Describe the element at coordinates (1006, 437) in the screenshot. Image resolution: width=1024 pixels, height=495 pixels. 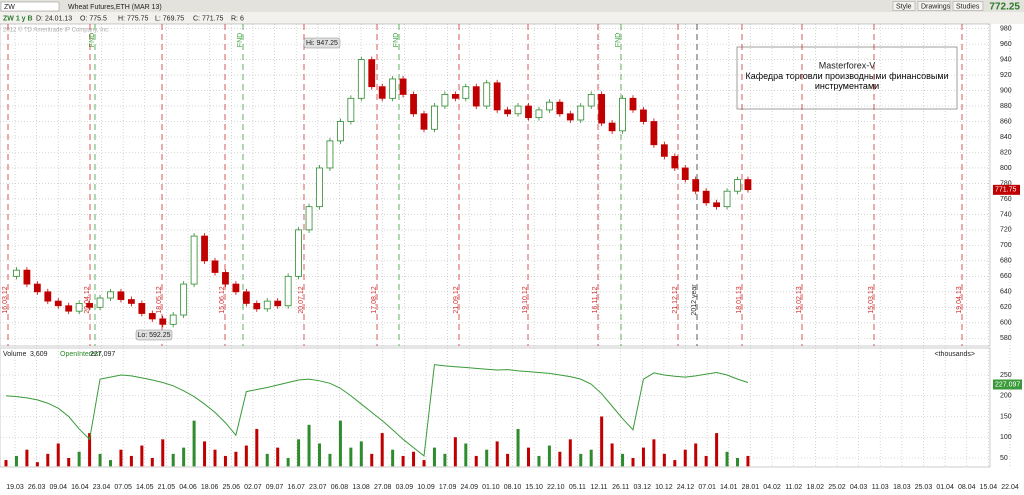
I see `y-tick-label: 100` at that location.